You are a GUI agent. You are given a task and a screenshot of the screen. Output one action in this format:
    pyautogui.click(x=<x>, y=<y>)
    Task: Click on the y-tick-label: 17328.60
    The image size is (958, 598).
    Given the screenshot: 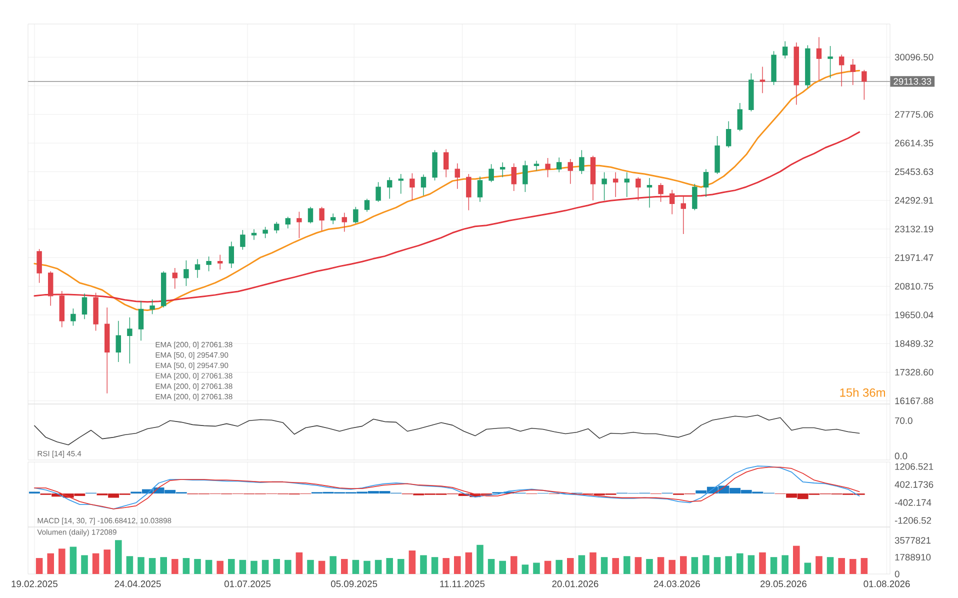 What is the action you would take?
    pyautogui.click(x=914, y=372)
    